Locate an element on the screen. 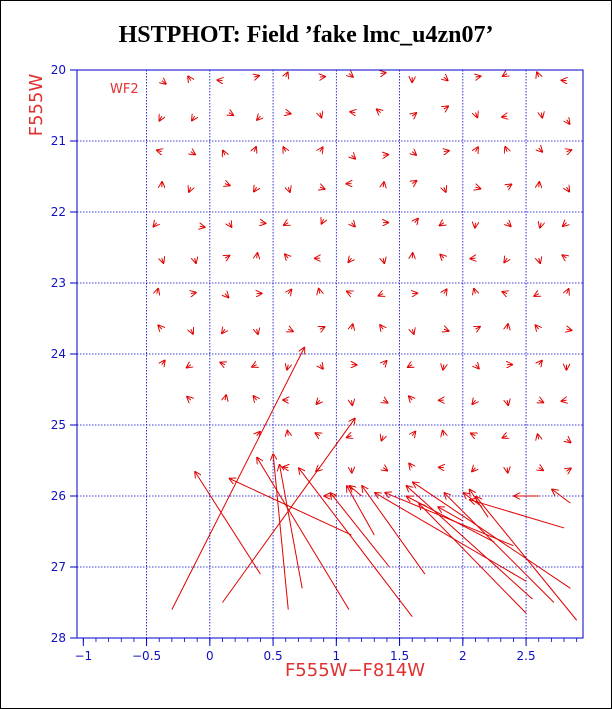 The height and width of the screenshot is (709, 612). y-tick-label: 25 is located at coordinates (58, 425).